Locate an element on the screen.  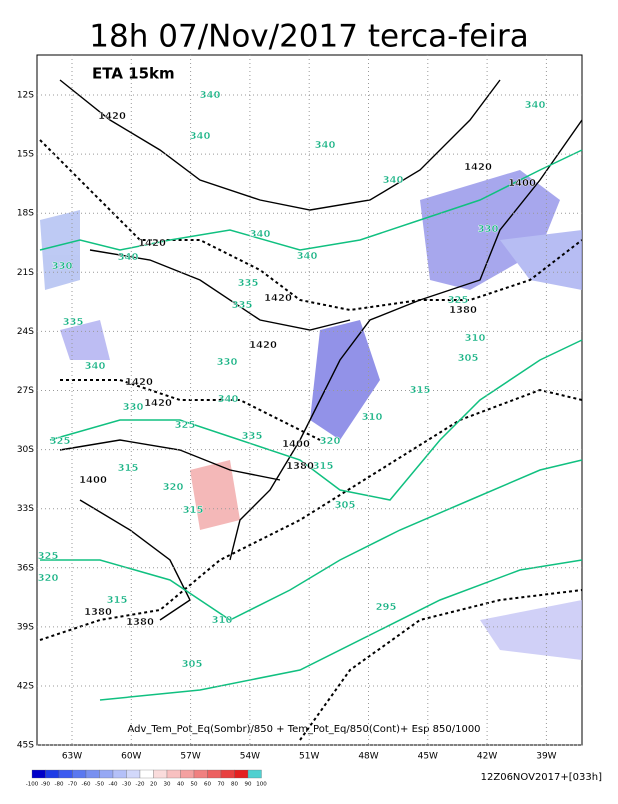
colorbar-label: 70 is located at coordinates (221, 785).